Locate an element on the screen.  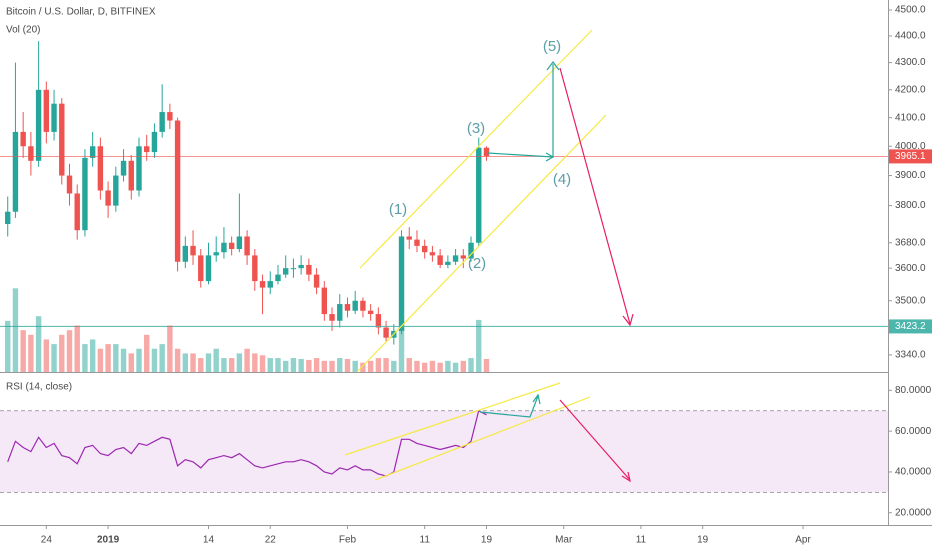
y-tick-label: 4200.0 is located at coordinates (910, 89).